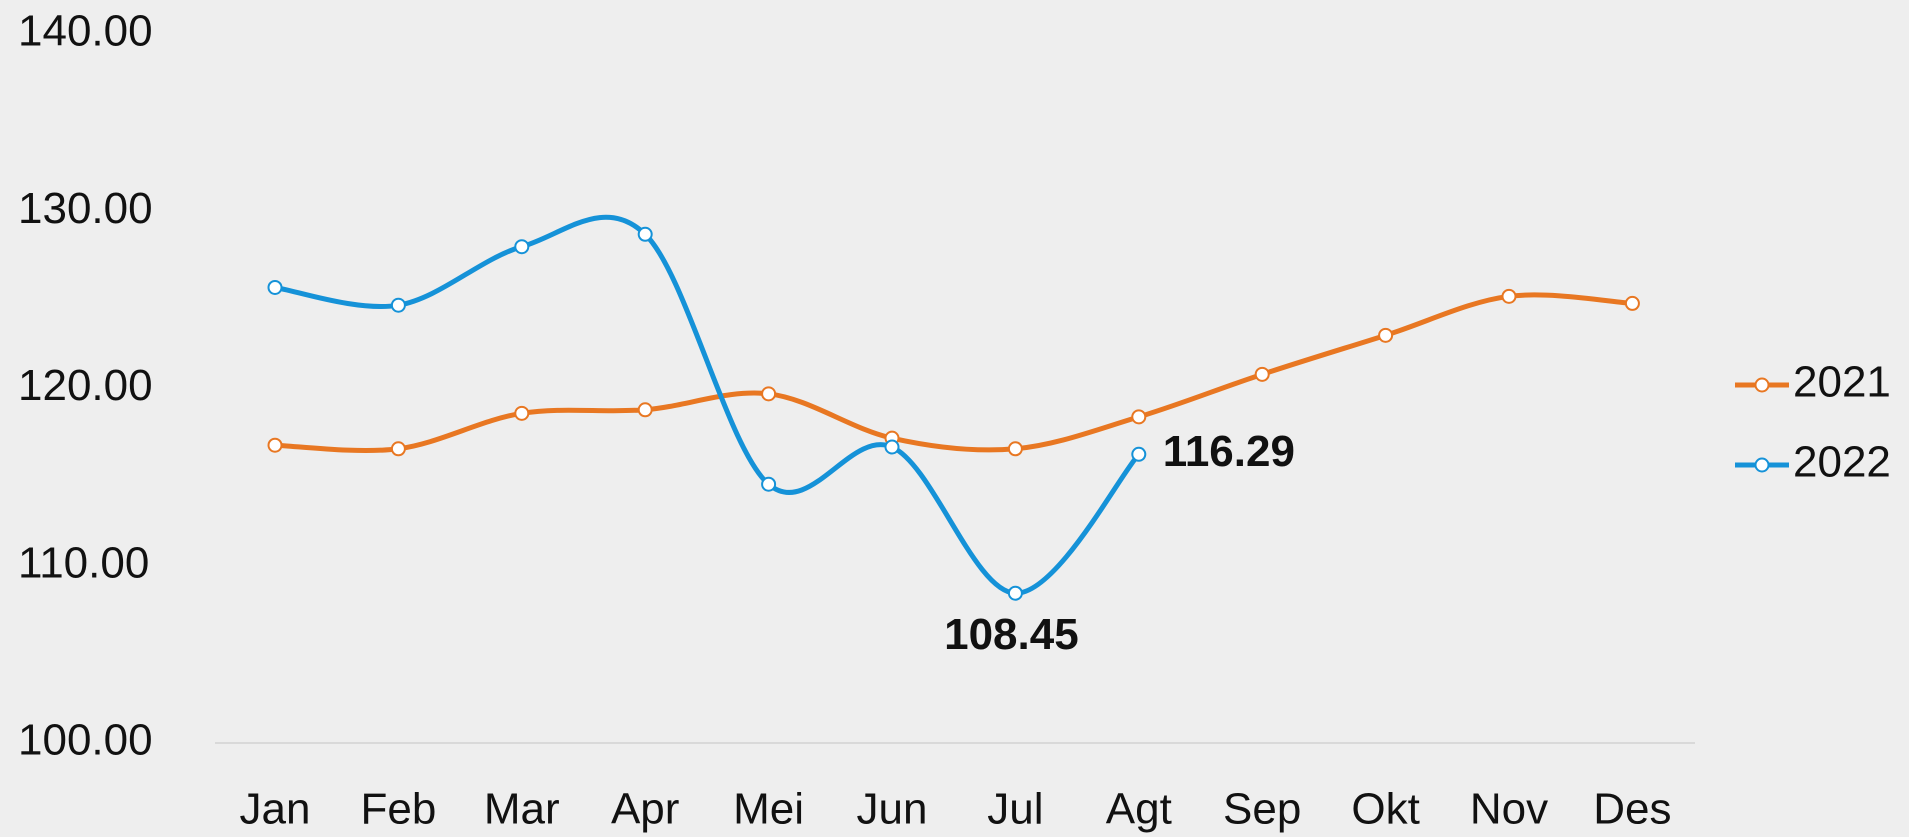 The height and width of the screenshot is (837, 1909). What do you see at coordinates (85, 740) in the screenshot?
I see `y-tick-label: 100.00` at bounding box center [85, 740].